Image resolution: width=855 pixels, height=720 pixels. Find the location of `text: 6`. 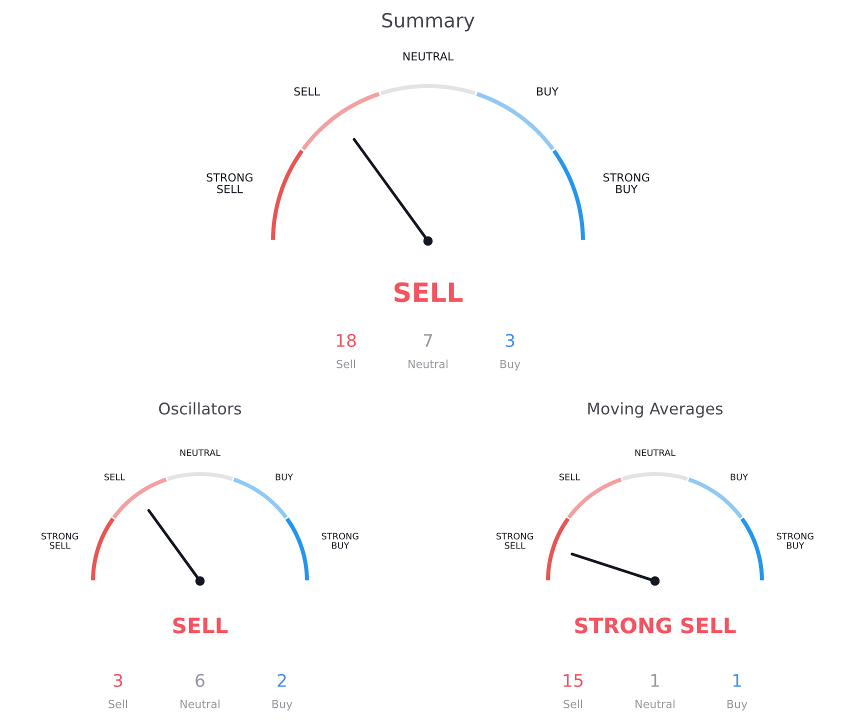

text: 6 is located at coordinates (200, 681).